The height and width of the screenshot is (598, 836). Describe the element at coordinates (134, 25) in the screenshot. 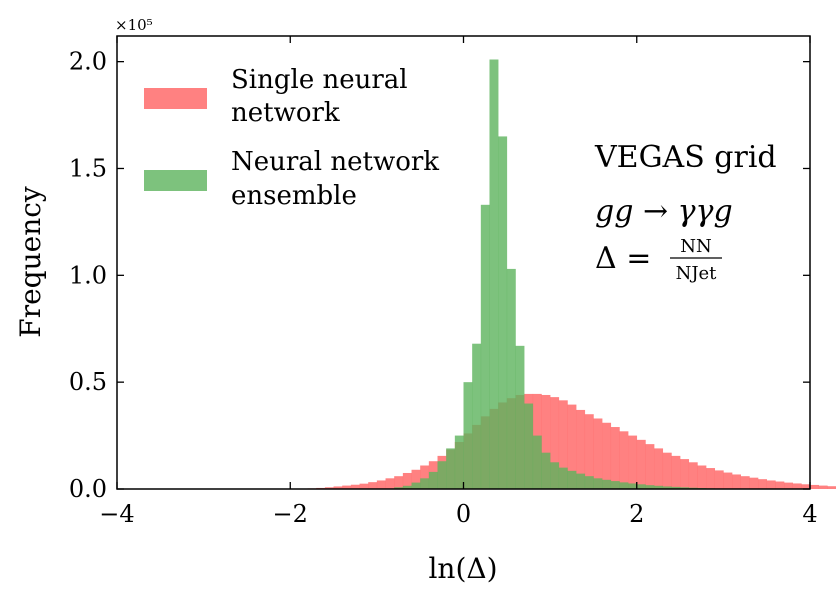

I see `y-axis-multiplier: ×10⁵` at that location.